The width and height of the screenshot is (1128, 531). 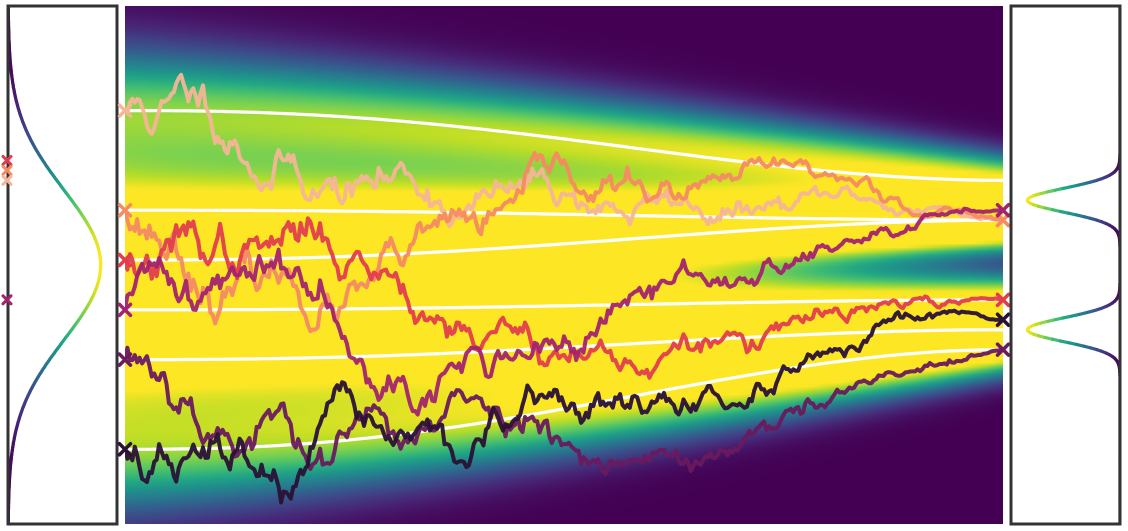 I want to click on left-start-markers, so click(x=7, y=230).